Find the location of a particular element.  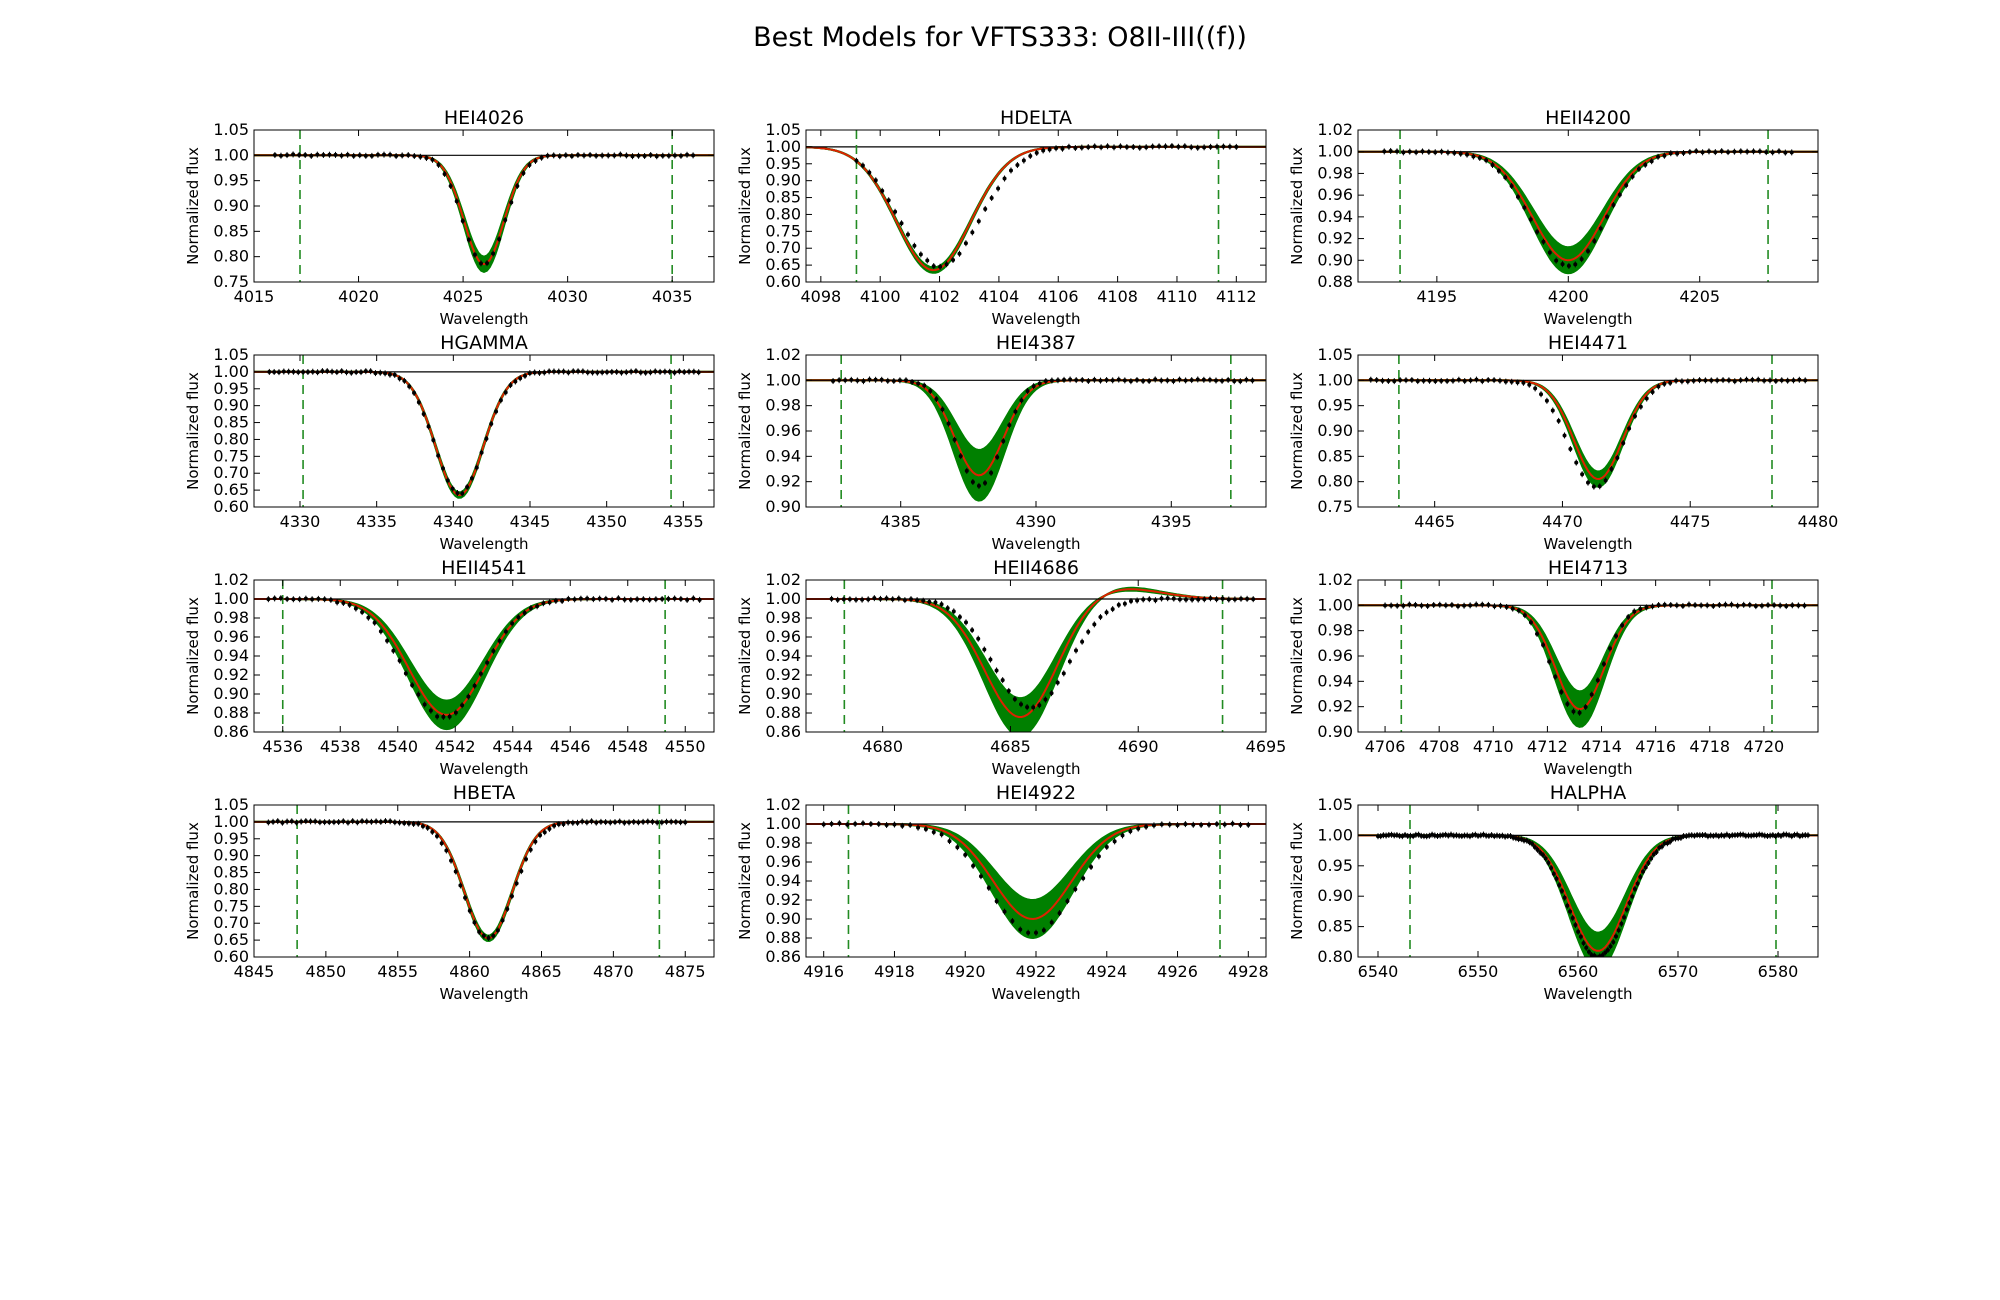

y-tick-label: 0.92 is located at coordinates (783, 899).